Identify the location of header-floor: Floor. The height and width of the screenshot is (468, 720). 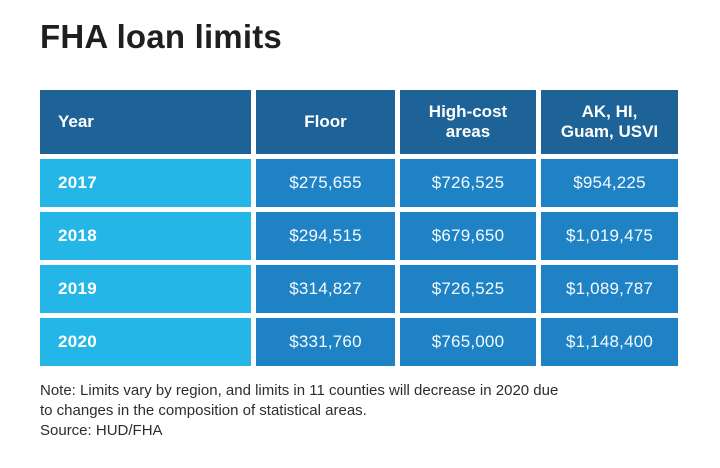
(325, 122).